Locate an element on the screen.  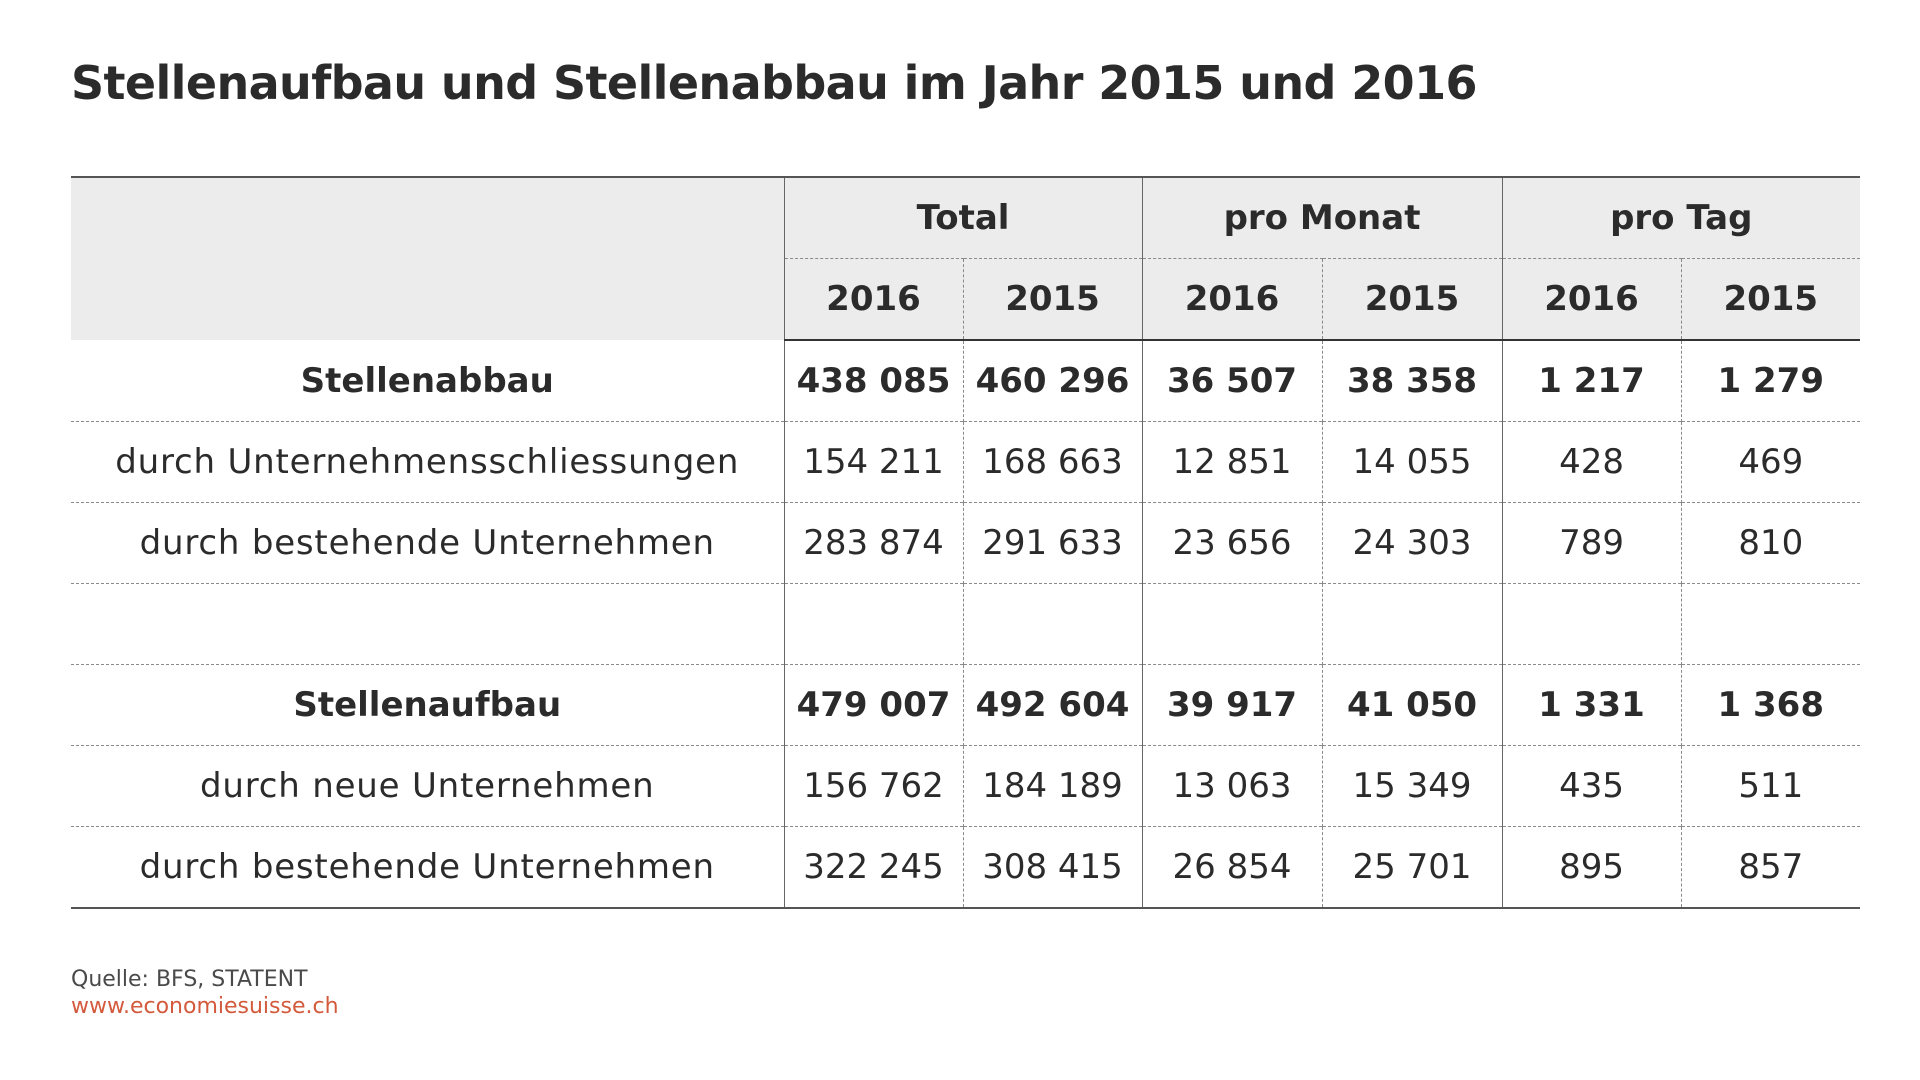
table-cell: 810 is located at coordinates (1770, 543).